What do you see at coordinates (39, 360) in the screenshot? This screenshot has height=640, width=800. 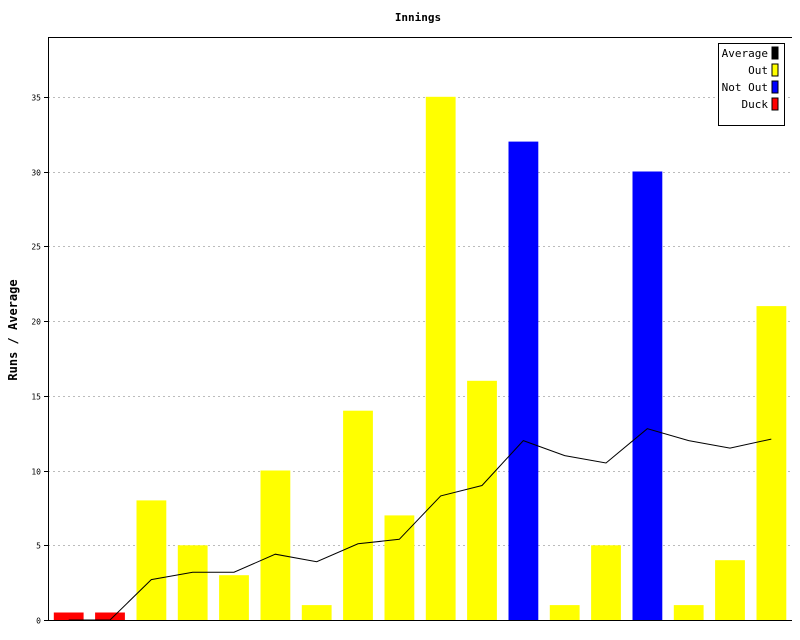 I see `y-ticks: 0 5 10 15 20 25 30 35` at bounding box center [39, 360].